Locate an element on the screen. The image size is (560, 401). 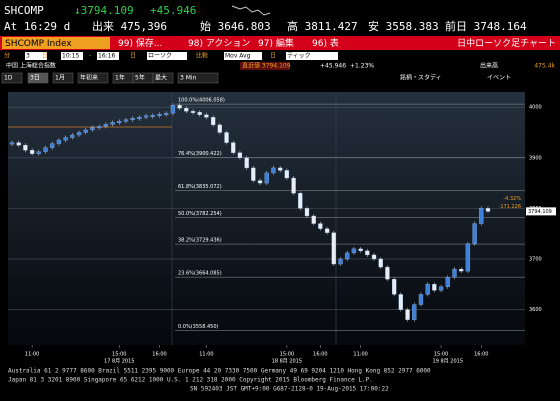
security-box is located at coordinates (56, 43).